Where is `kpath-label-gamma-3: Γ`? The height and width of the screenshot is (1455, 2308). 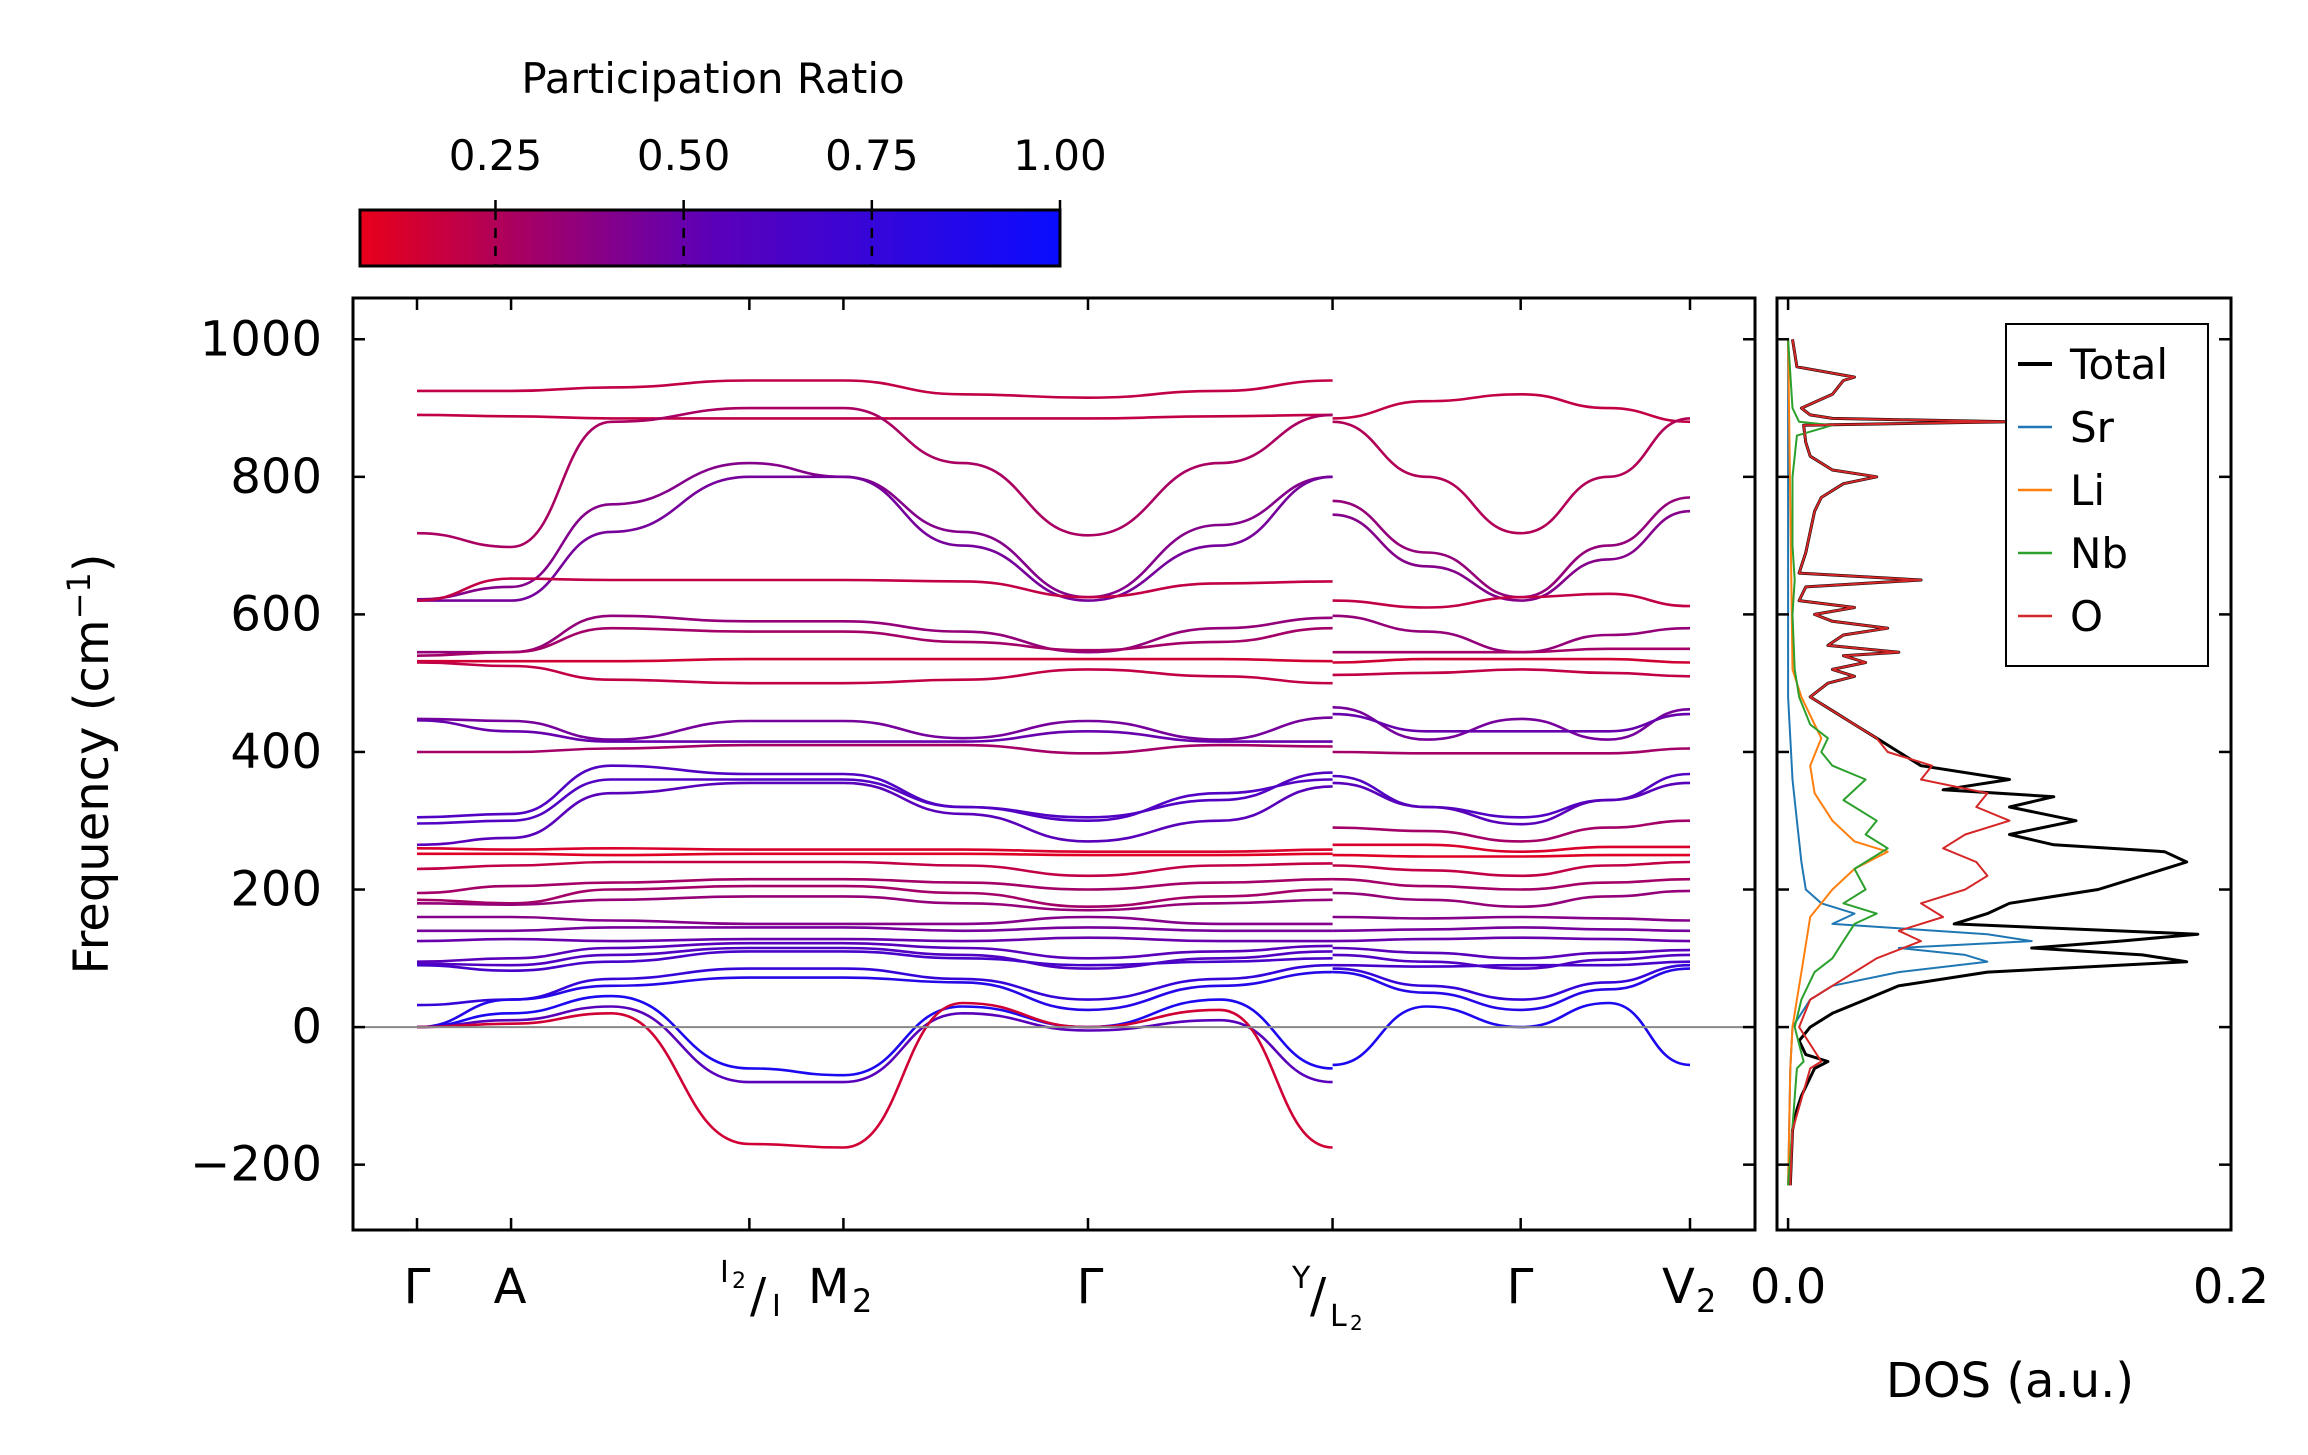
kpath-label-gamma-3: Γ is located at coordinates (1520, 1287).